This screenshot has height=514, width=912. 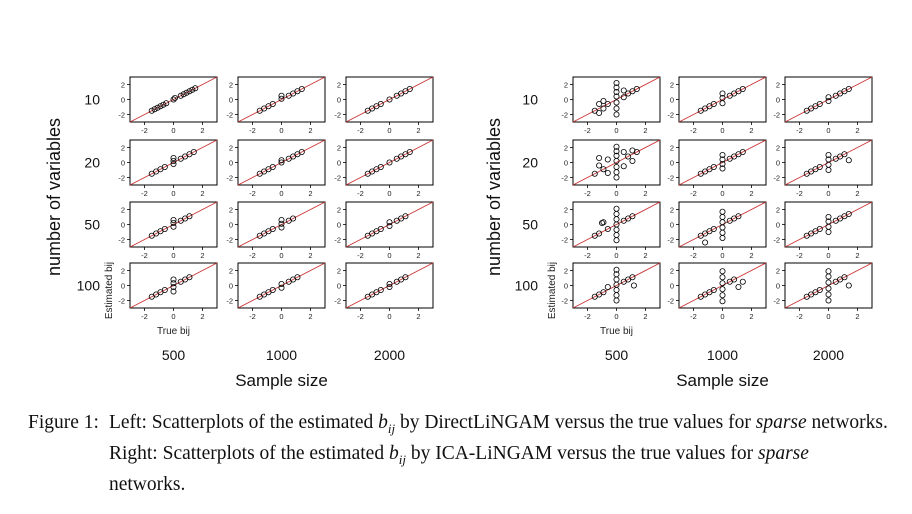 I want to click on row-label: 50, so click(x=530, y=225).